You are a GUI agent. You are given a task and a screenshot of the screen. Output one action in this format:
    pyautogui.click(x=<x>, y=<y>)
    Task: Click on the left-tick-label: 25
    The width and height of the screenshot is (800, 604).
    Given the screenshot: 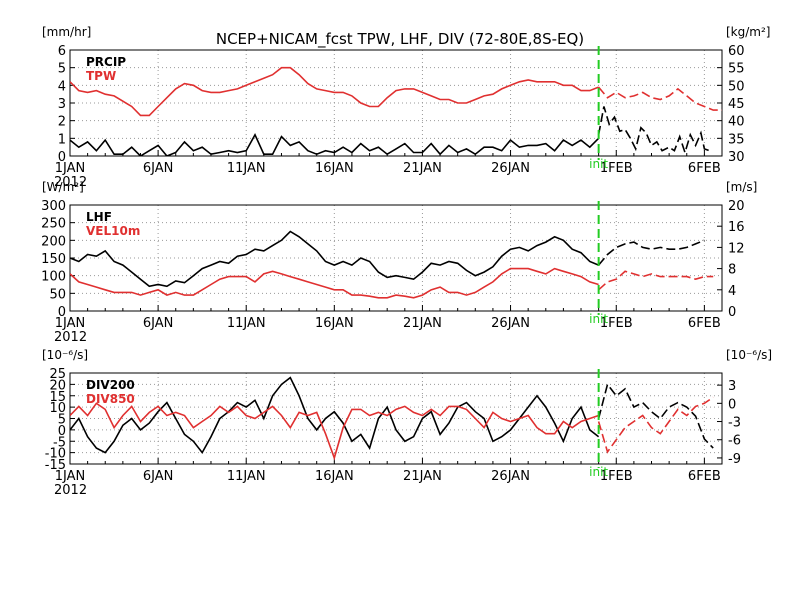 What is the action you would take?
    pyautogui.click(x=57, y=374)
    